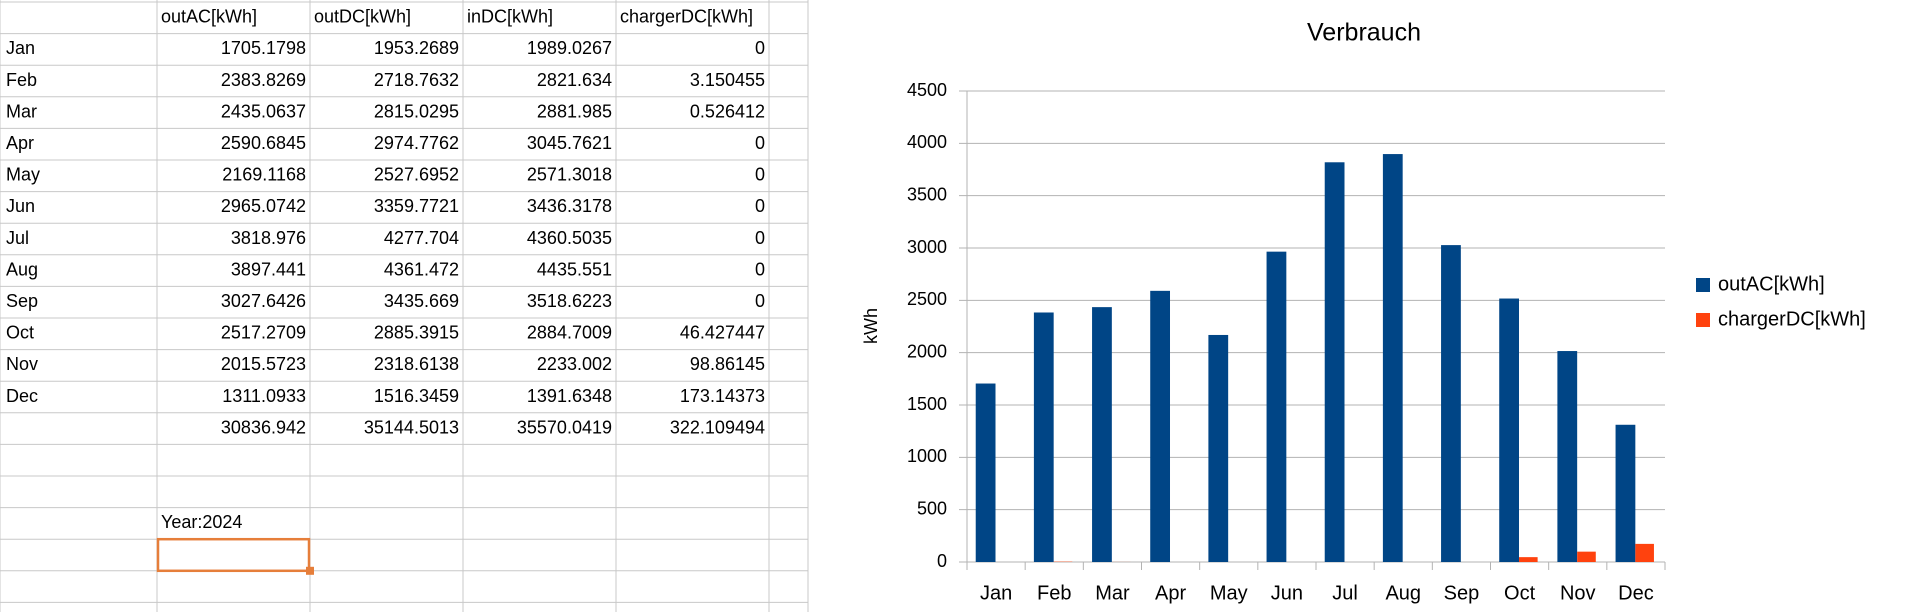 The width and height of the screenshot is (1920, 612). I want to click on column-header: inDC[kWh], so click(510, 17).